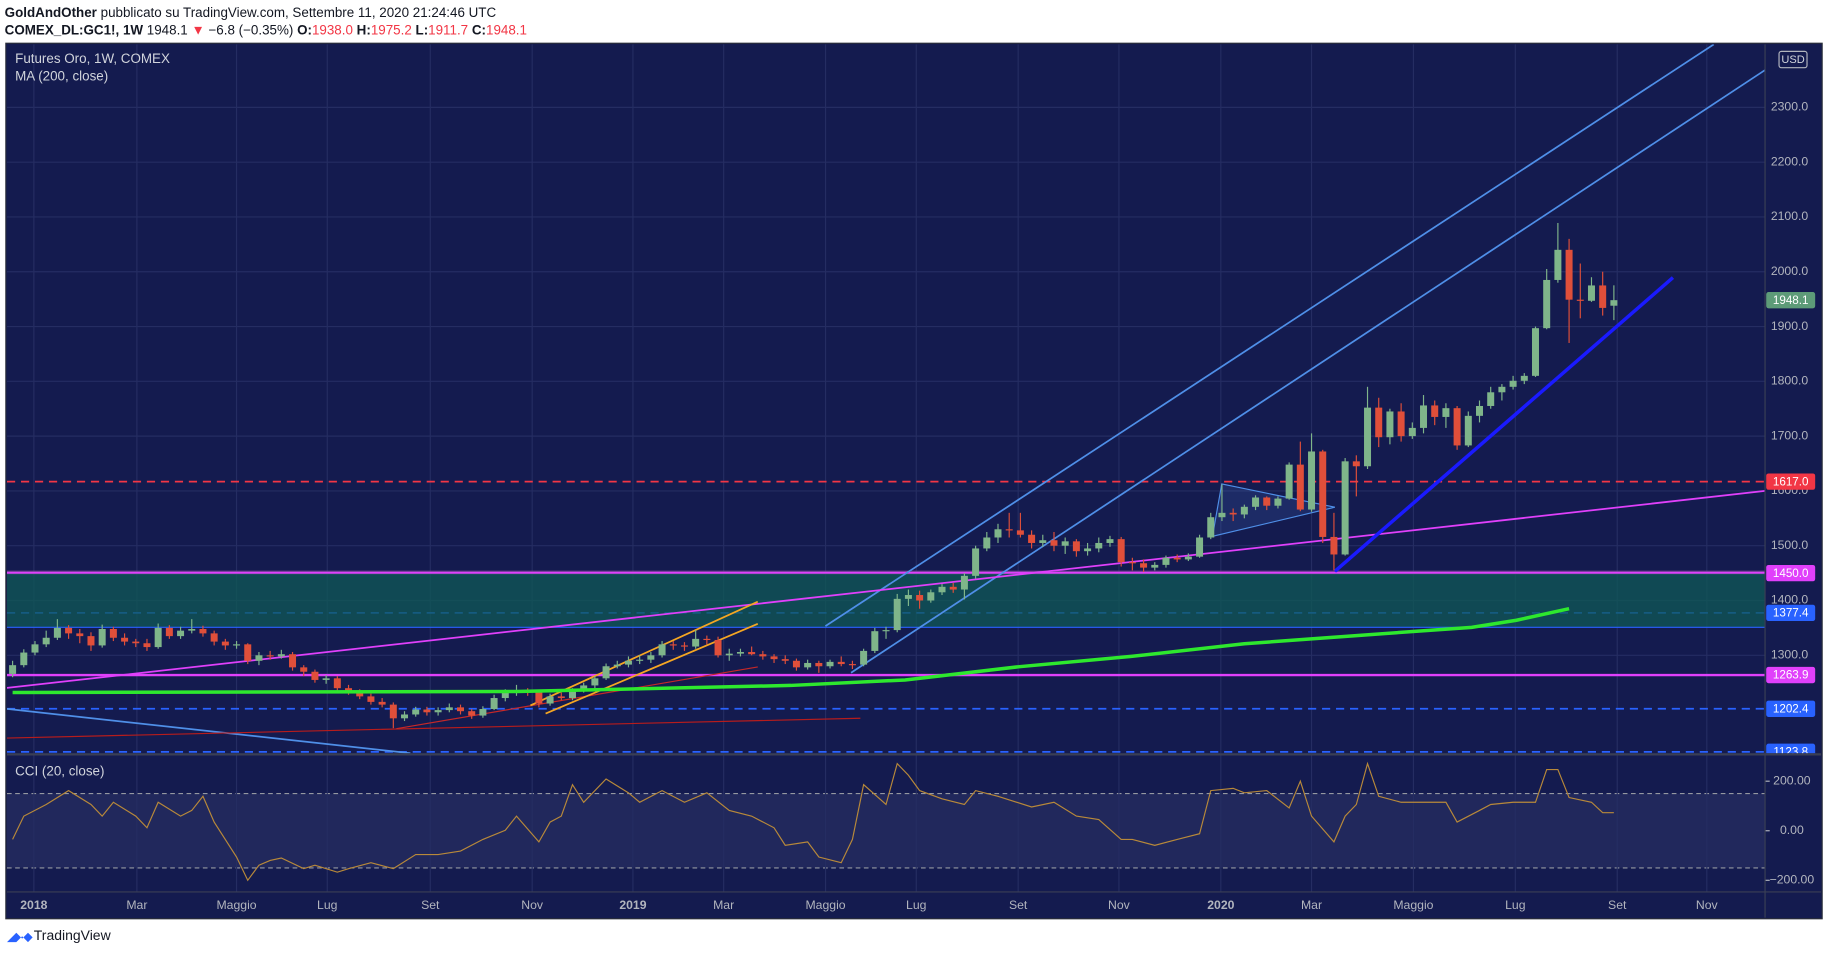 This screenshot has height=955, width=1828. Describe the element at coordinates (136, 905) in the screenshot. I see `x-tick-label: Mar` at that location.